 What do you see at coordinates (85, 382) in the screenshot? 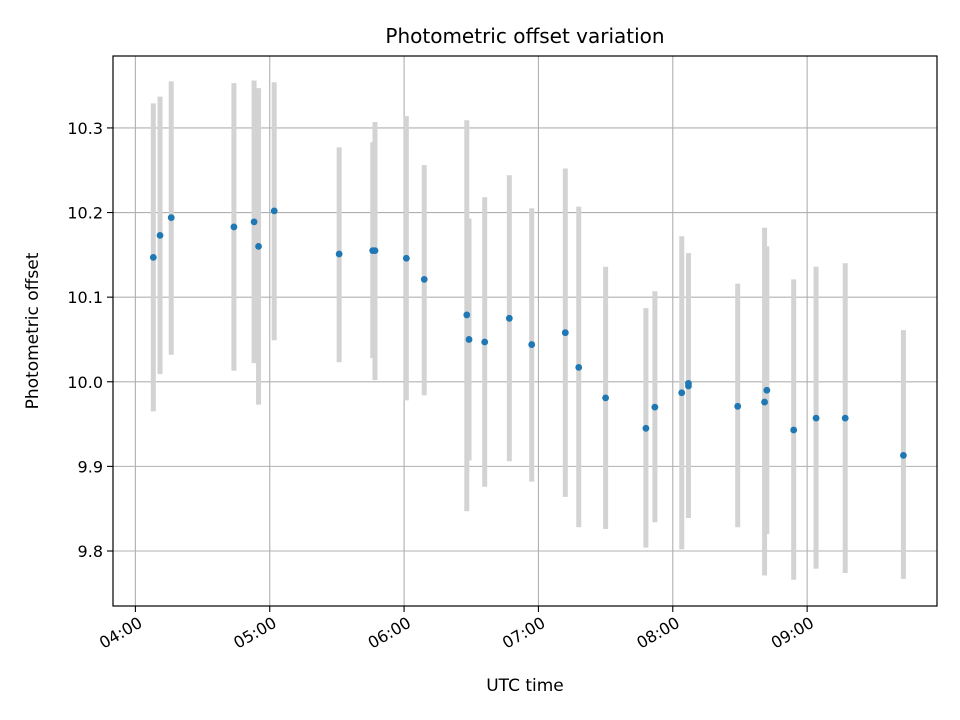
I see `y-tick-label: 10.0` at bounding box center [85, 382].